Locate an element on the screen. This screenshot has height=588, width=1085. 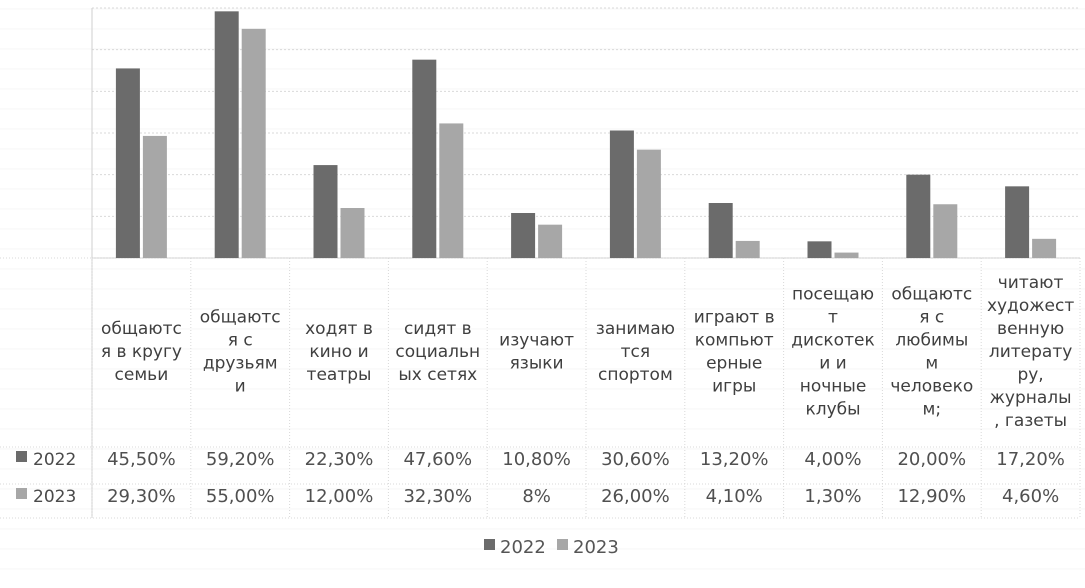
series-key-swatch-2023 is located at coordinates (21, 493).